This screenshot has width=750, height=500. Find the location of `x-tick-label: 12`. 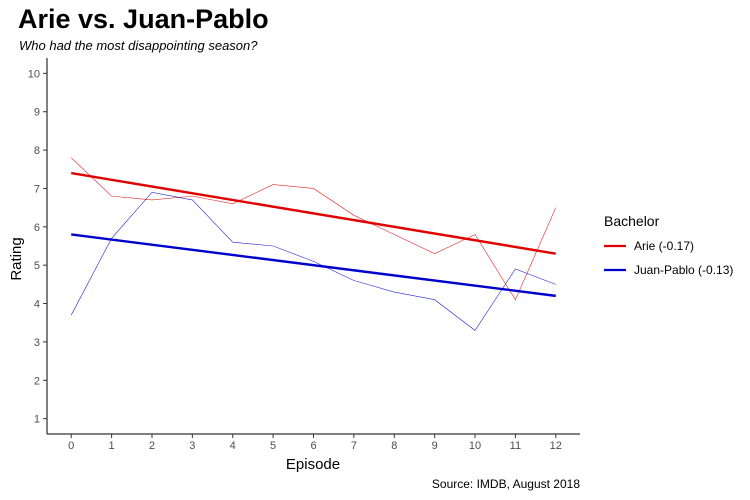

x-tick-label: 12 is located at coordinates (556, 446).